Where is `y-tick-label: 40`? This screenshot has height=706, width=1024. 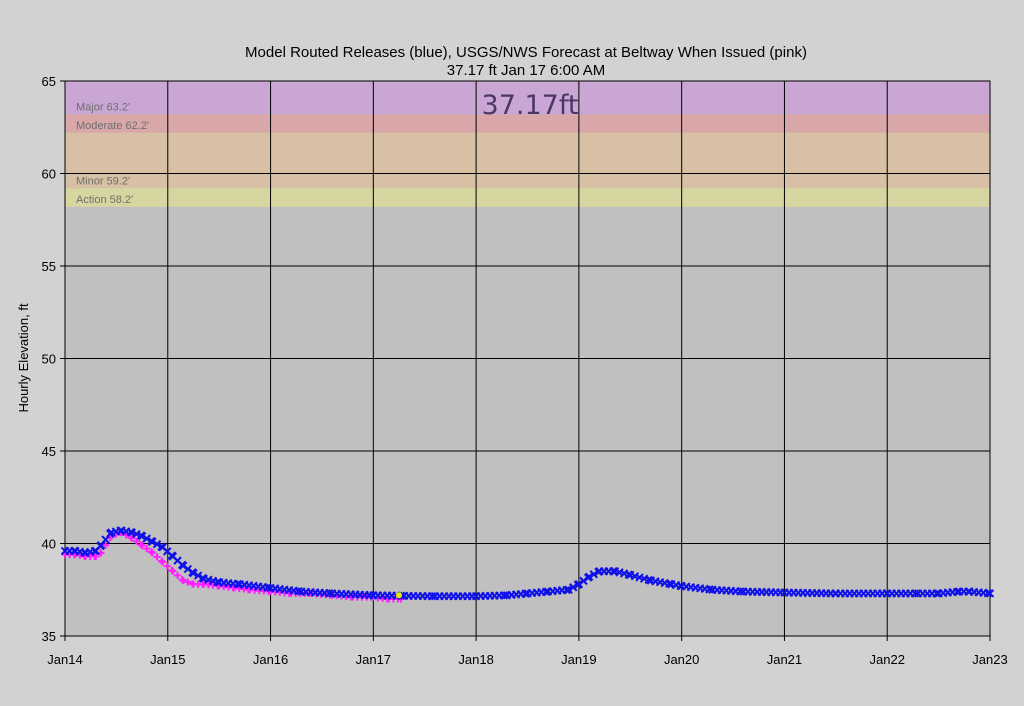
y-tick-label: 40 is located at coordinates (49, 544).